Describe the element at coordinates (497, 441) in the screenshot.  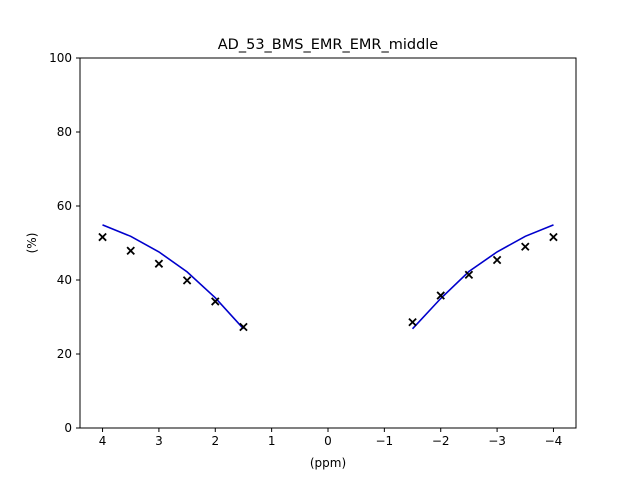
I see `x-tick-label: −3` at that location.